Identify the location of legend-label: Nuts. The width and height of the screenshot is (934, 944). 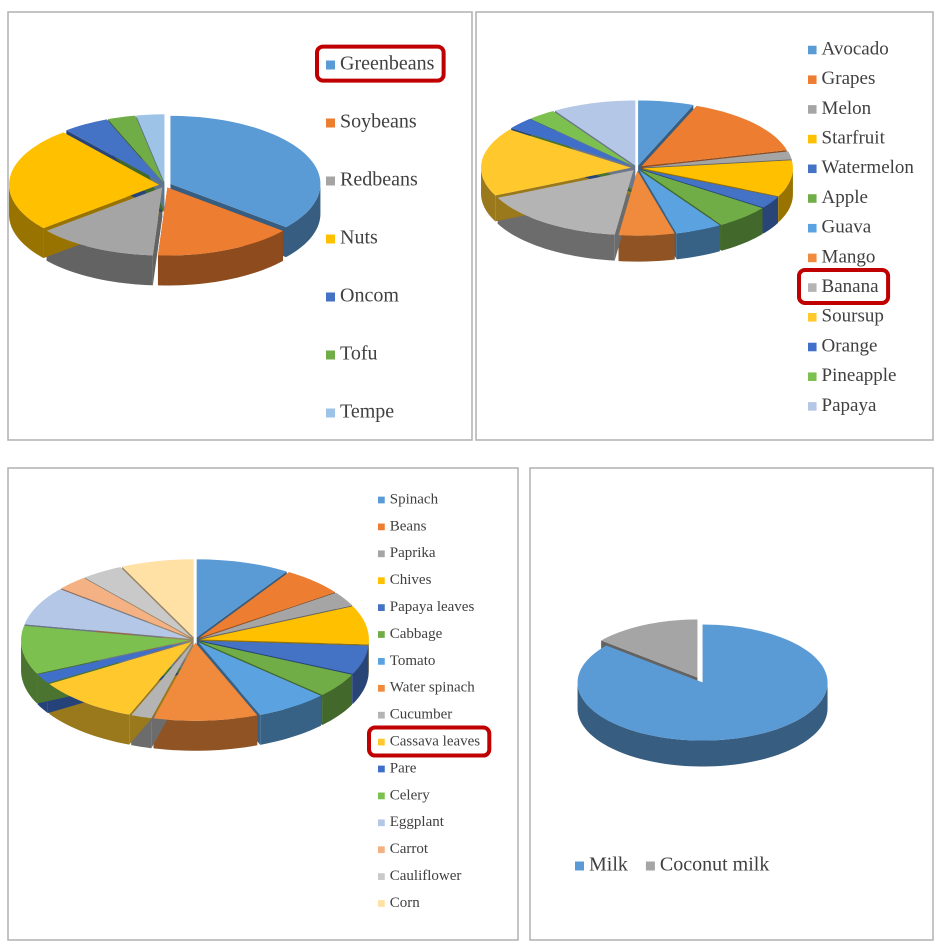
(359, 238).